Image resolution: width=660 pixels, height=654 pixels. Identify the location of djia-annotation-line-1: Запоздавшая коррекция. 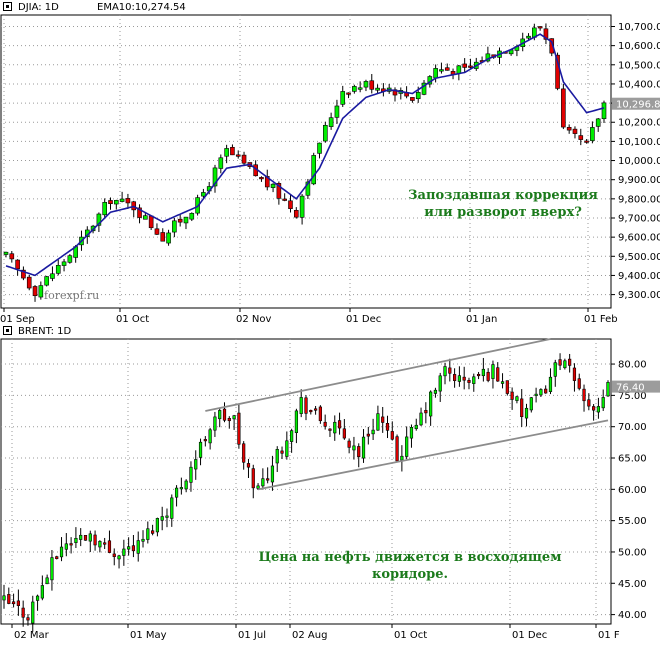
(503, 195).